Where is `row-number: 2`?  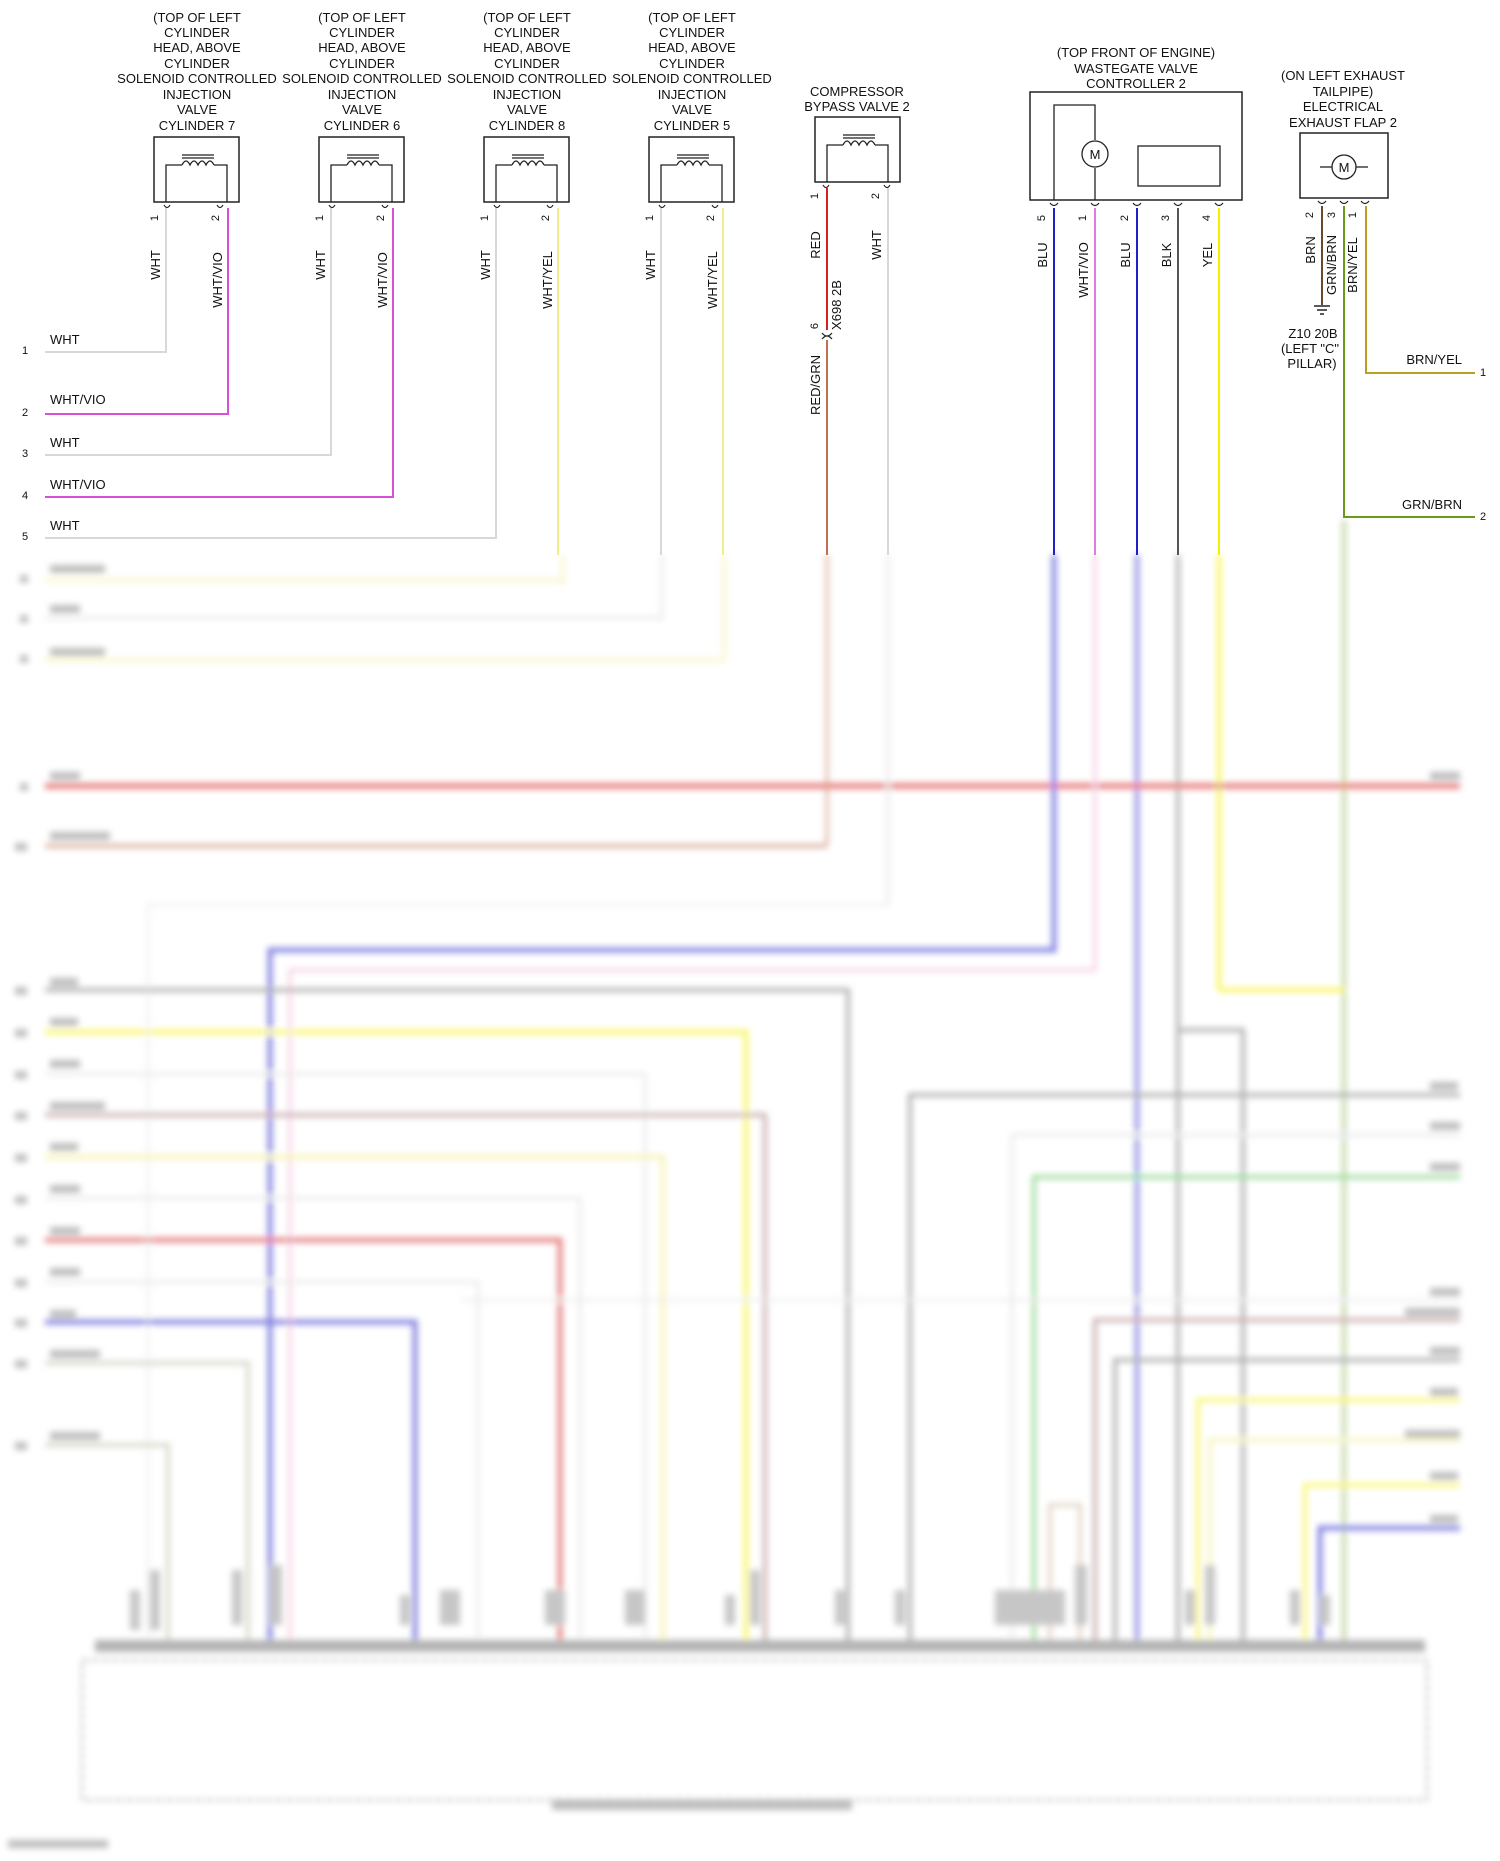
row-number: 2 is located at coordinates (25, 413).